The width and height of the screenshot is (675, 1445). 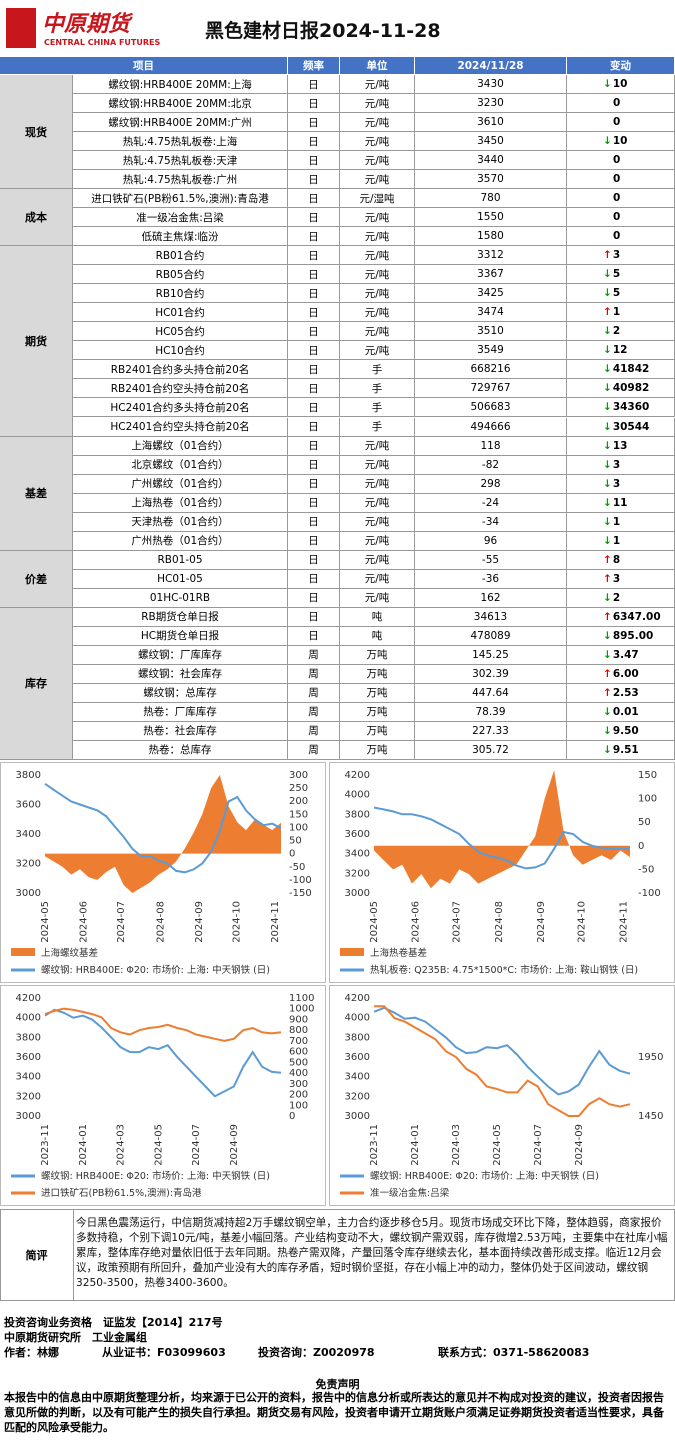 I want to click on table-cell: 1550, so click(x=491, y=218).